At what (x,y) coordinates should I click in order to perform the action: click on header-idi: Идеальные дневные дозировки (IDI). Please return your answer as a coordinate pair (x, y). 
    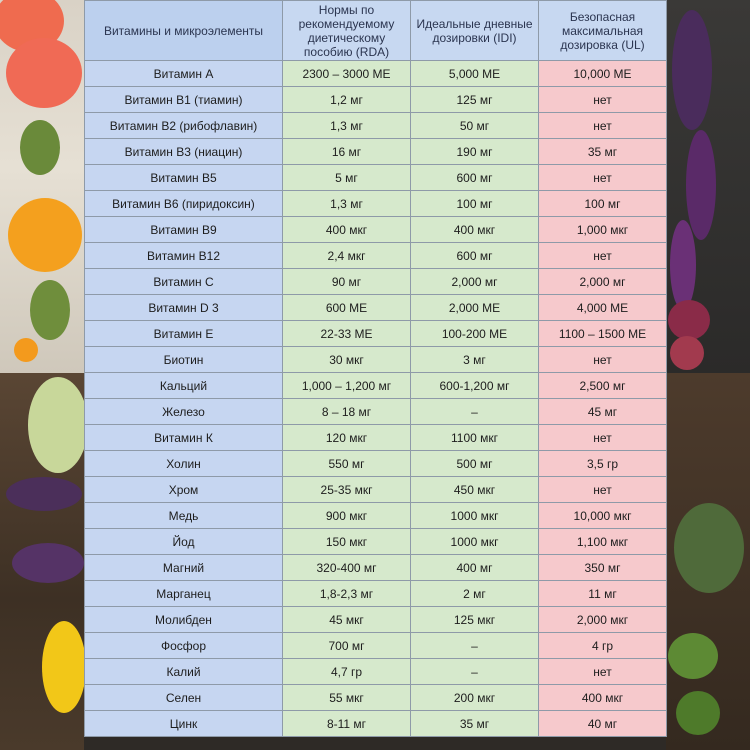
    Looking at the image, I should click on (474, 30).